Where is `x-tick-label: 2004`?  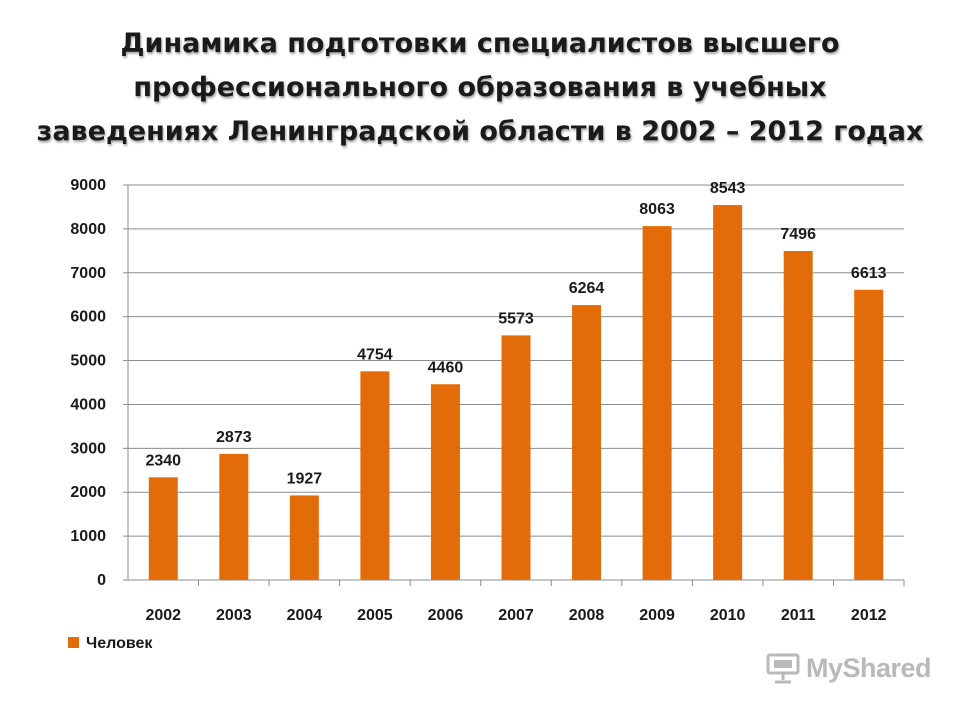
x-tick-label: 2004 is located at coordinates (305, 615).